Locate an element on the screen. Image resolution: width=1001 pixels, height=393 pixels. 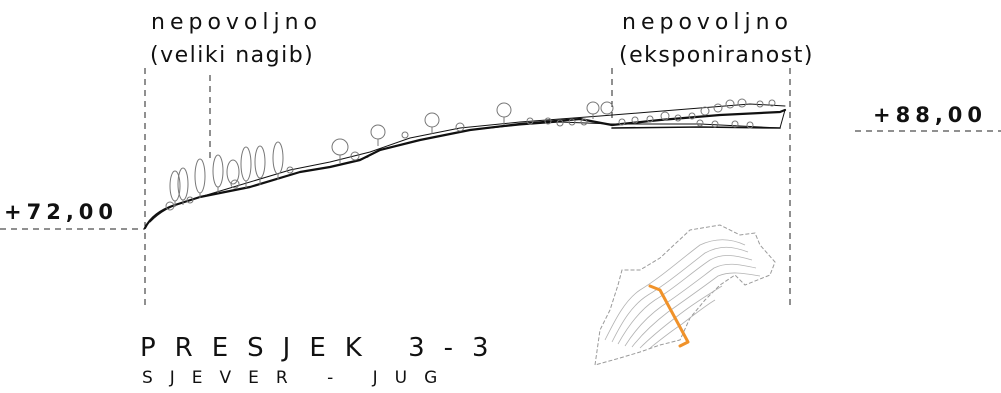
tree-round-icon is located at coordinates (472, 132).